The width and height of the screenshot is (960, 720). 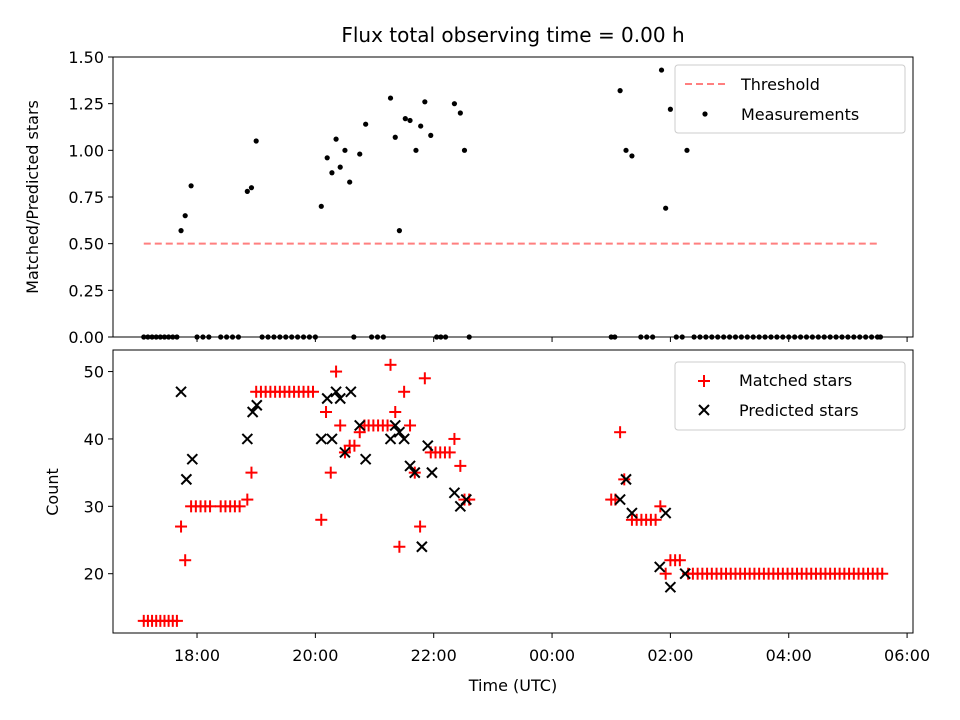 What do you see at coordinates (800, 114) in the screenshot?
I see `legend-measurements-label: Measurements` at bounding box center [800, 114].